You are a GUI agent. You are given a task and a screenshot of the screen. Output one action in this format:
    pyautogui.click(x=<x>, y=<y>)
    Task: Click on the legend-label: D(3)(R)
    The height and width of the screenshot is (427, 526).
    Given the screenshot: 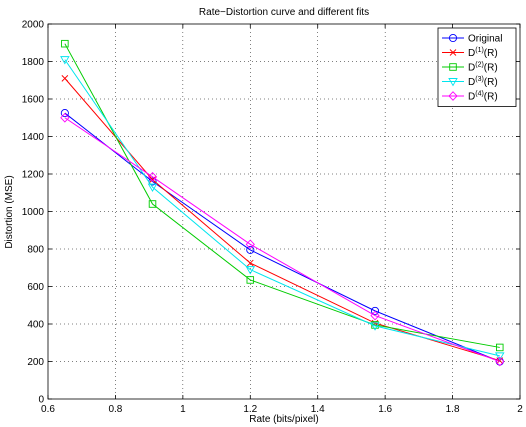 What is the action you would take?
    pyautogui.click(x=483, y=82)
    